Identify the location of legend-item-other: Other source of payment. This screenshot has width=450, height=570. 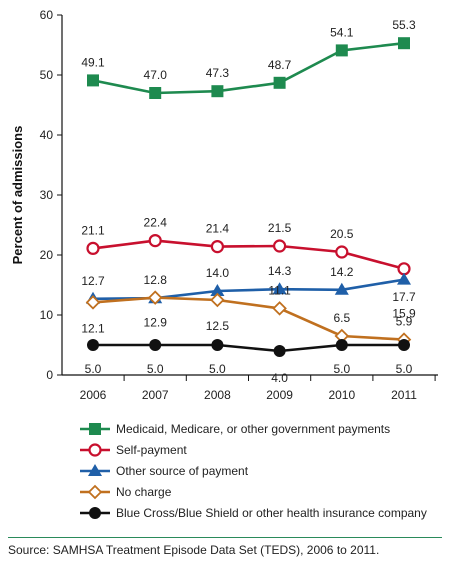
(265, 472).